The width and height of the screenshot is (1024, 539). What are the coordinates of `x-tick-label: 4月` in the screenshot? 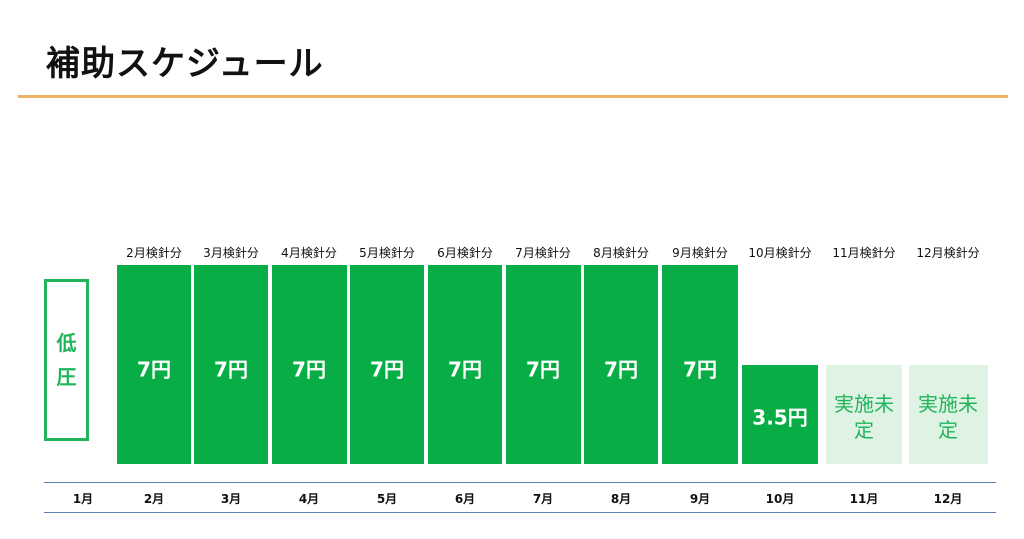 It's located at (309, 499).